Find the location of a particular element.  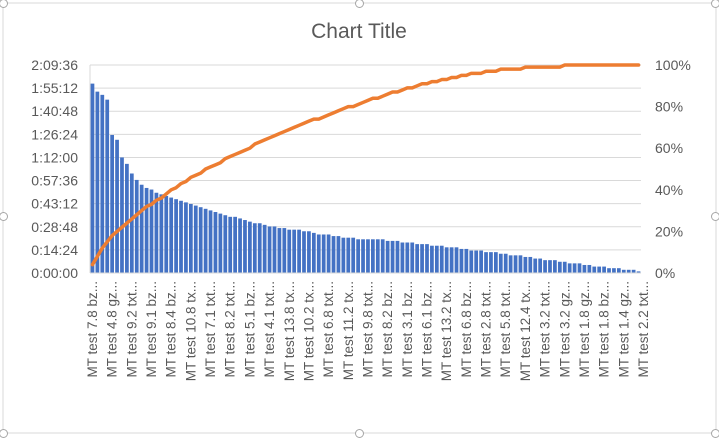

chart-title: Chart Title is located at coordinates (359, 31).